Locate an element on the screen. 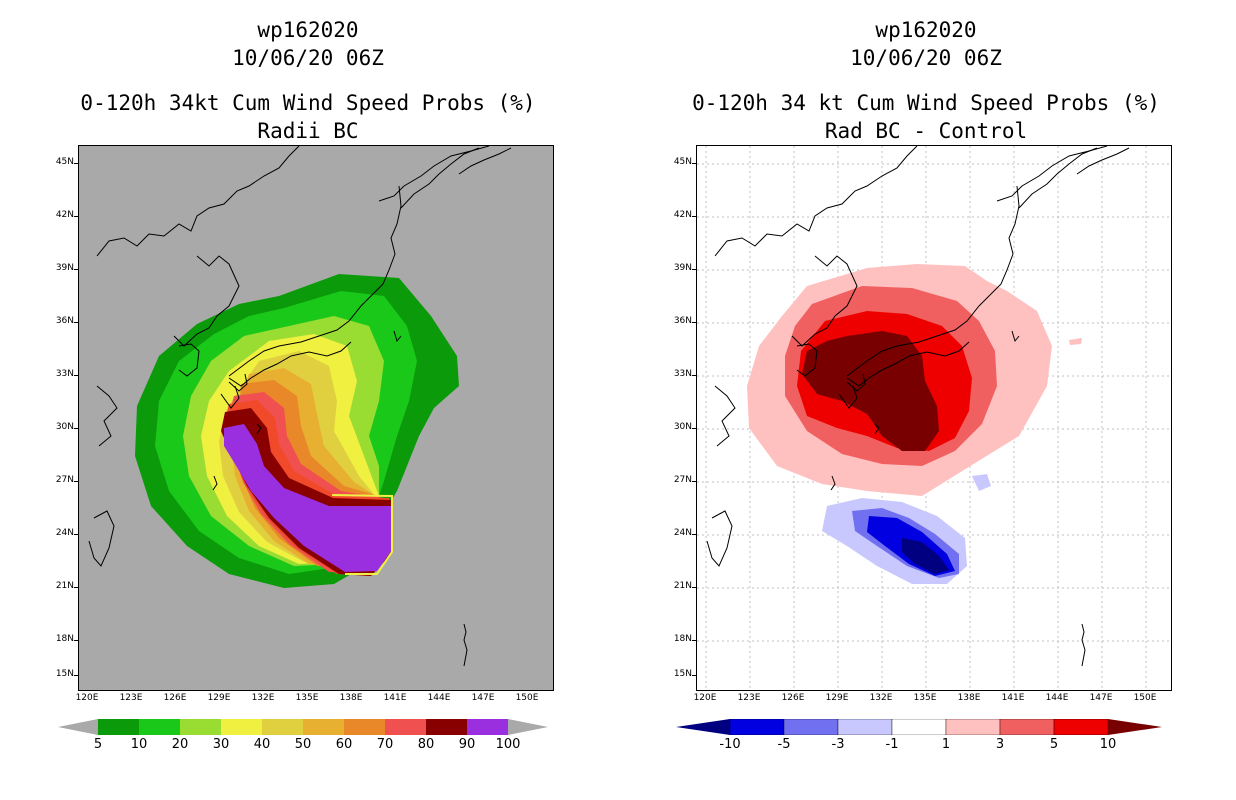  left-colorbar-tick-label: 70 is located at coordinates (385, 744).